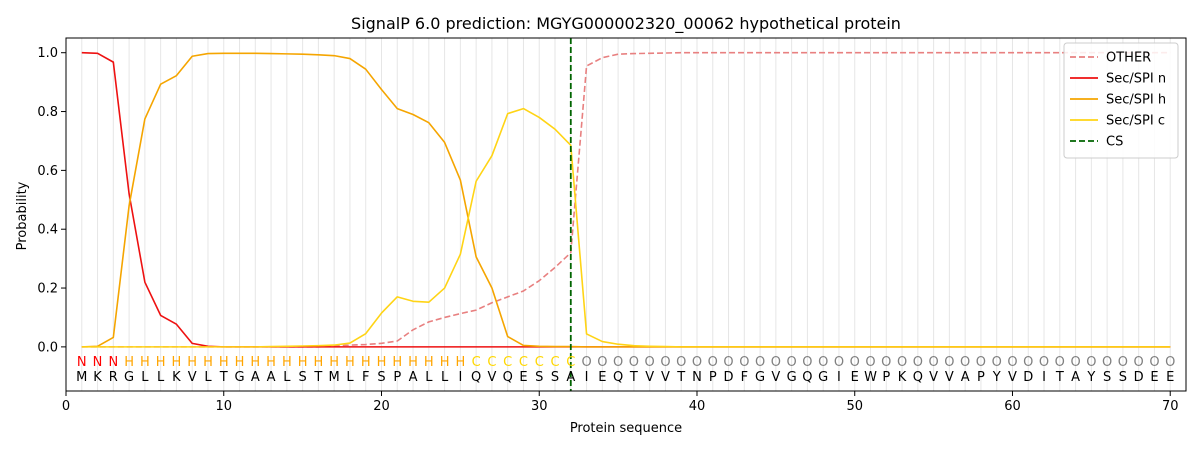  Describe the element at coordinates (626, 428) in the screenshot. I see `x-axis-label: Protein sequence` at that location.